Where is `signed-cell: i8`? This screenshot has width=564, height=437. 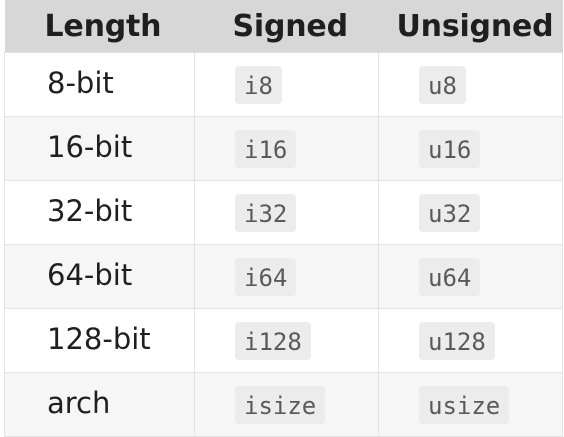
signed-cell: i8 is located at coordinates (286, 84).